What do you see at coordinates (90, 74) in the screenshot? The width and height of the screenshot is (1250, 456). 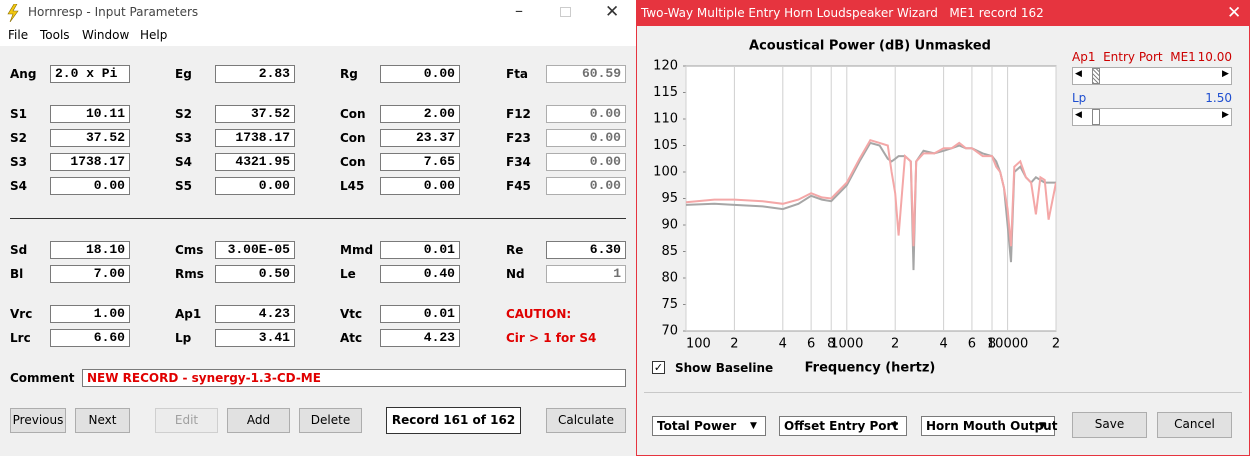 I see `parameter-field: 2.0 x Pi` at bounding box center [90, 74].